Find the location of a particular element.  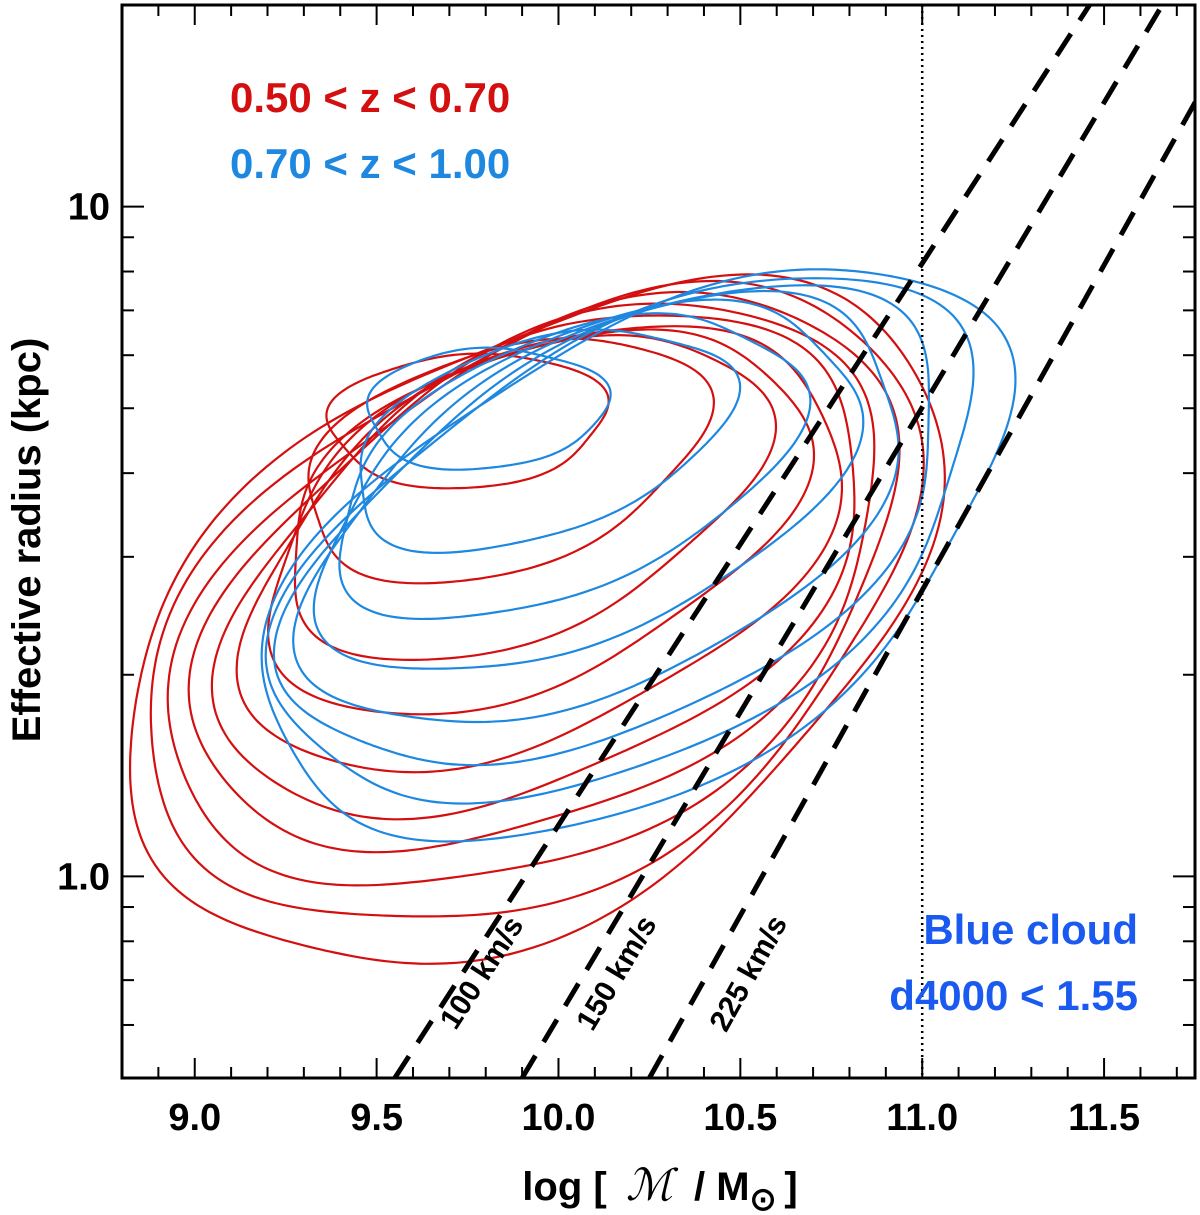

velocity-label-2: 150 km/s is located at coordinates (616, 973).